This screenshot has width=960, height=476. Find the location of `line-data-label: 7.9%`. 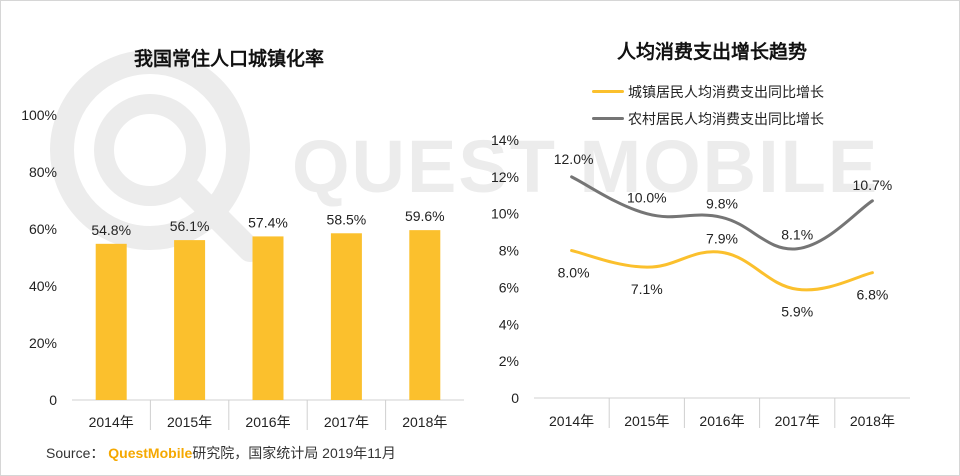

line-data-label: 7.9% is located at coordinates (722, 238).